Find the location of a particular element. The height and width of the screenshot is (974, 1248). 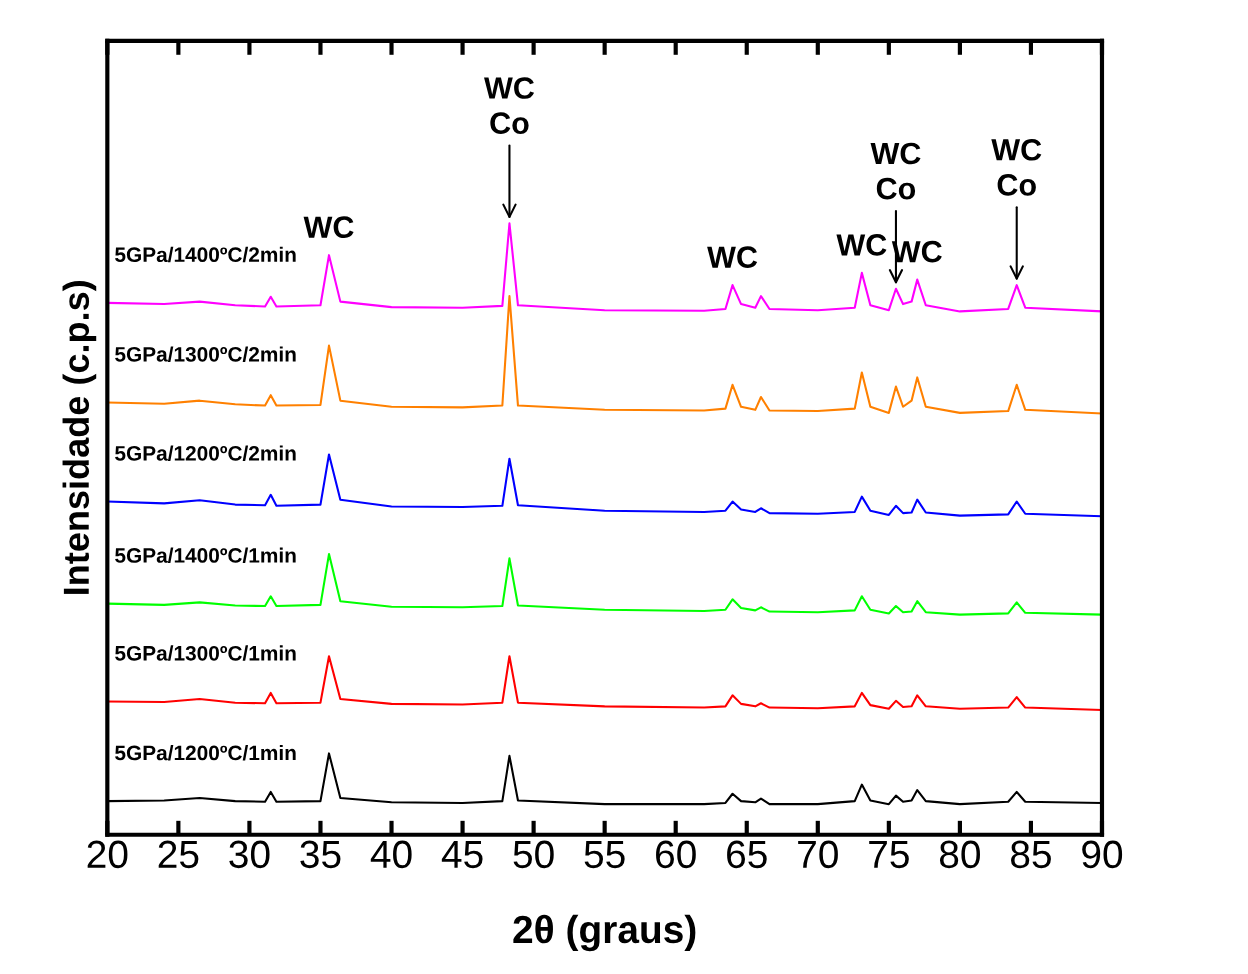

x-tick-label: 20 is located at coordinates (107, 854).